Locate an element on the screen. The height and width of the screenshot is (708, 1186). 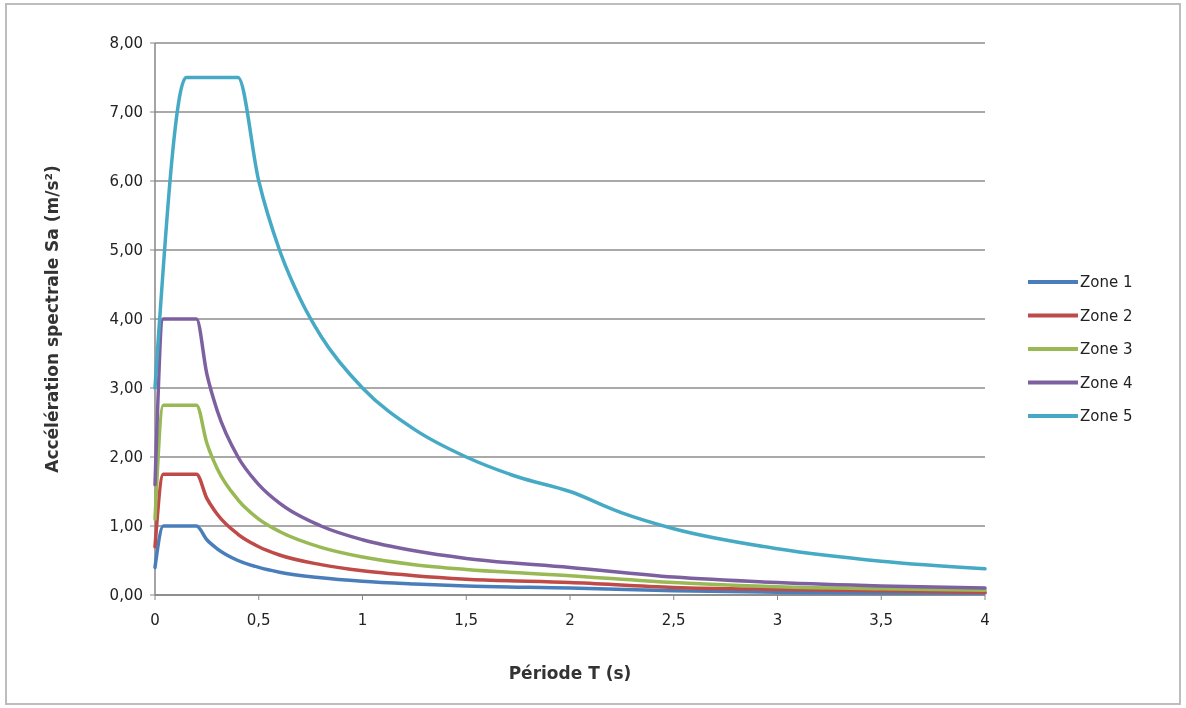
x-tick-label: 4 is located at coordinates (985, 620).